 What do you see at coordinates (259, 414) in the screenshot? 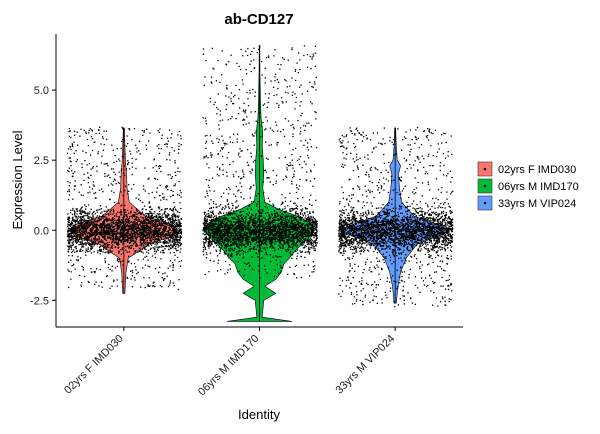
I see `x-axis-title: Identity` at bounding box center [259, 414].